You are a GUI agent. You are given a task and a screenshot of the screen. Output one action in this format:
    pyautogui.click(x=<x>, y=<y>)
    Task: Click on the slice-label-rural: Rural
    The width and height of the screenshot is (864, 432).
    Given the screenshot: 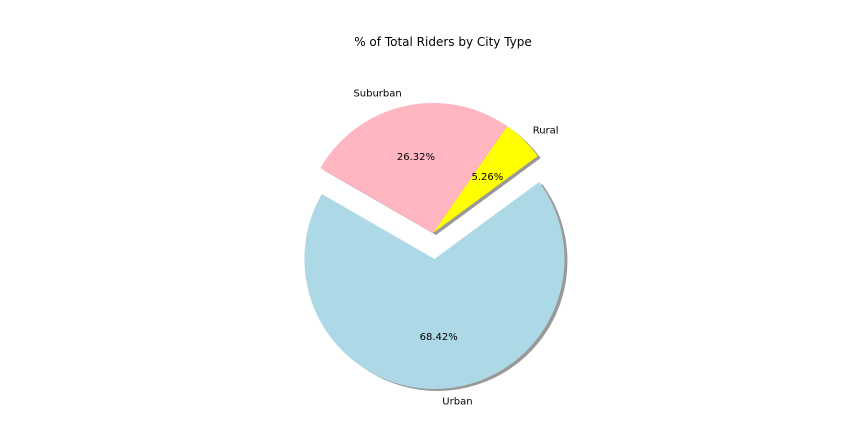 What is the action you would take?
    pyautogui.click(x=546, y=131)
    